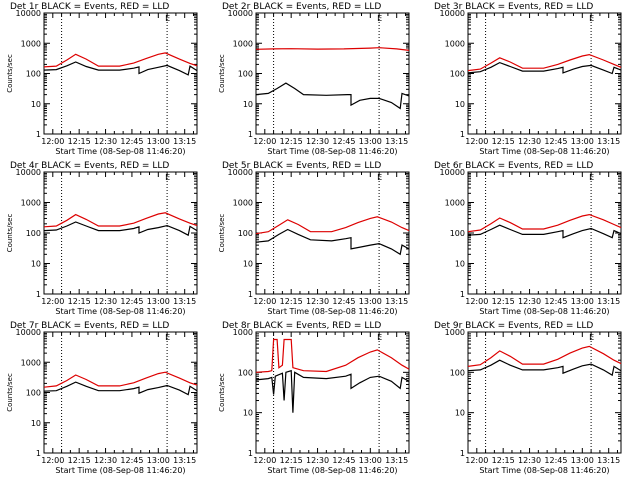 The image size is (640, 480). Describe the element at coordinates (89, 7) in the screenshot. I see `panel-title: Det 1r BLACK = Events, RED = LLD` at that location.